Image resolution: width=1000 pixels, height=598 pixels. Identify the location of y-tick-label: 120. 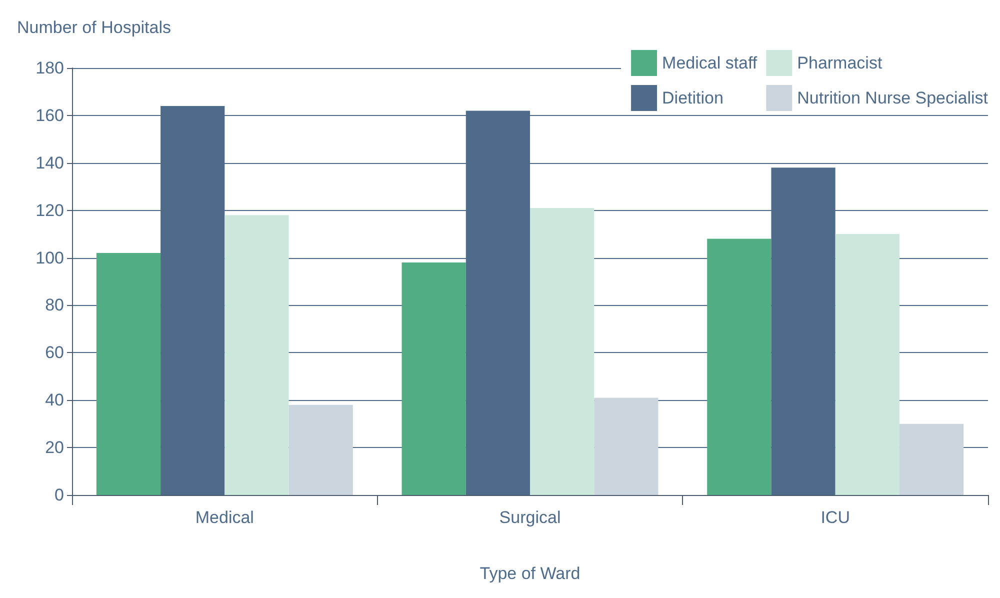
(50, 210).